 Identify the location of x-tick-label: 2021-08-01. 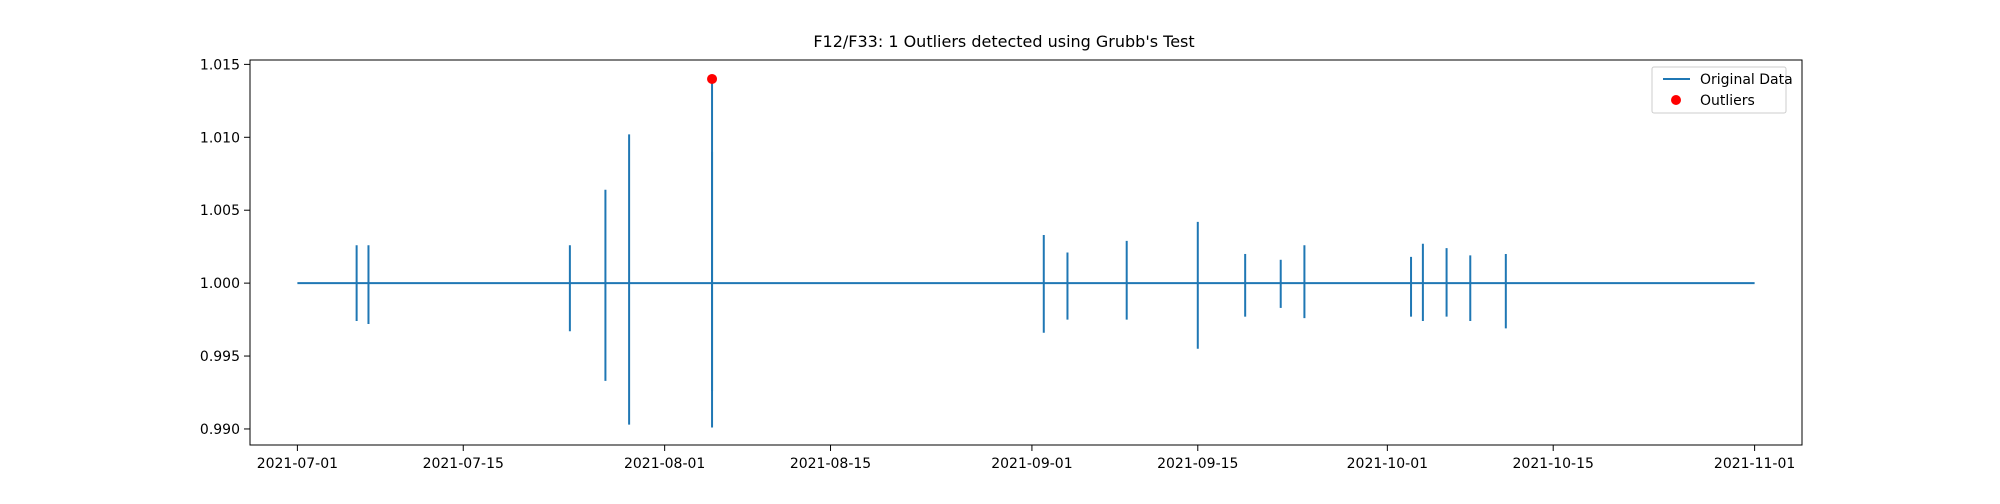
(664, 464).